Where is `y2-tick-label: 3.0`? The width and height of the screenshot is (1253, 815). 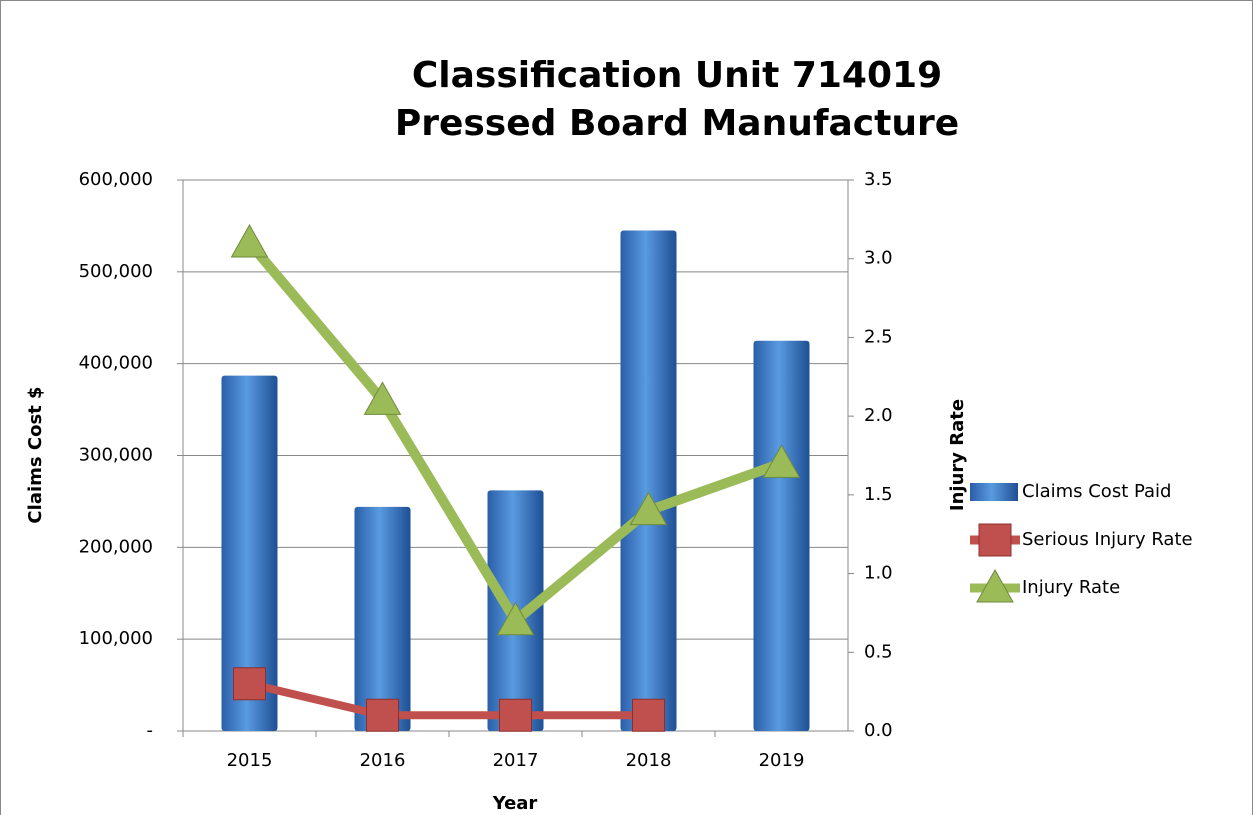 y2-tick-label: 3.0 is located at coordinates (878, 258).